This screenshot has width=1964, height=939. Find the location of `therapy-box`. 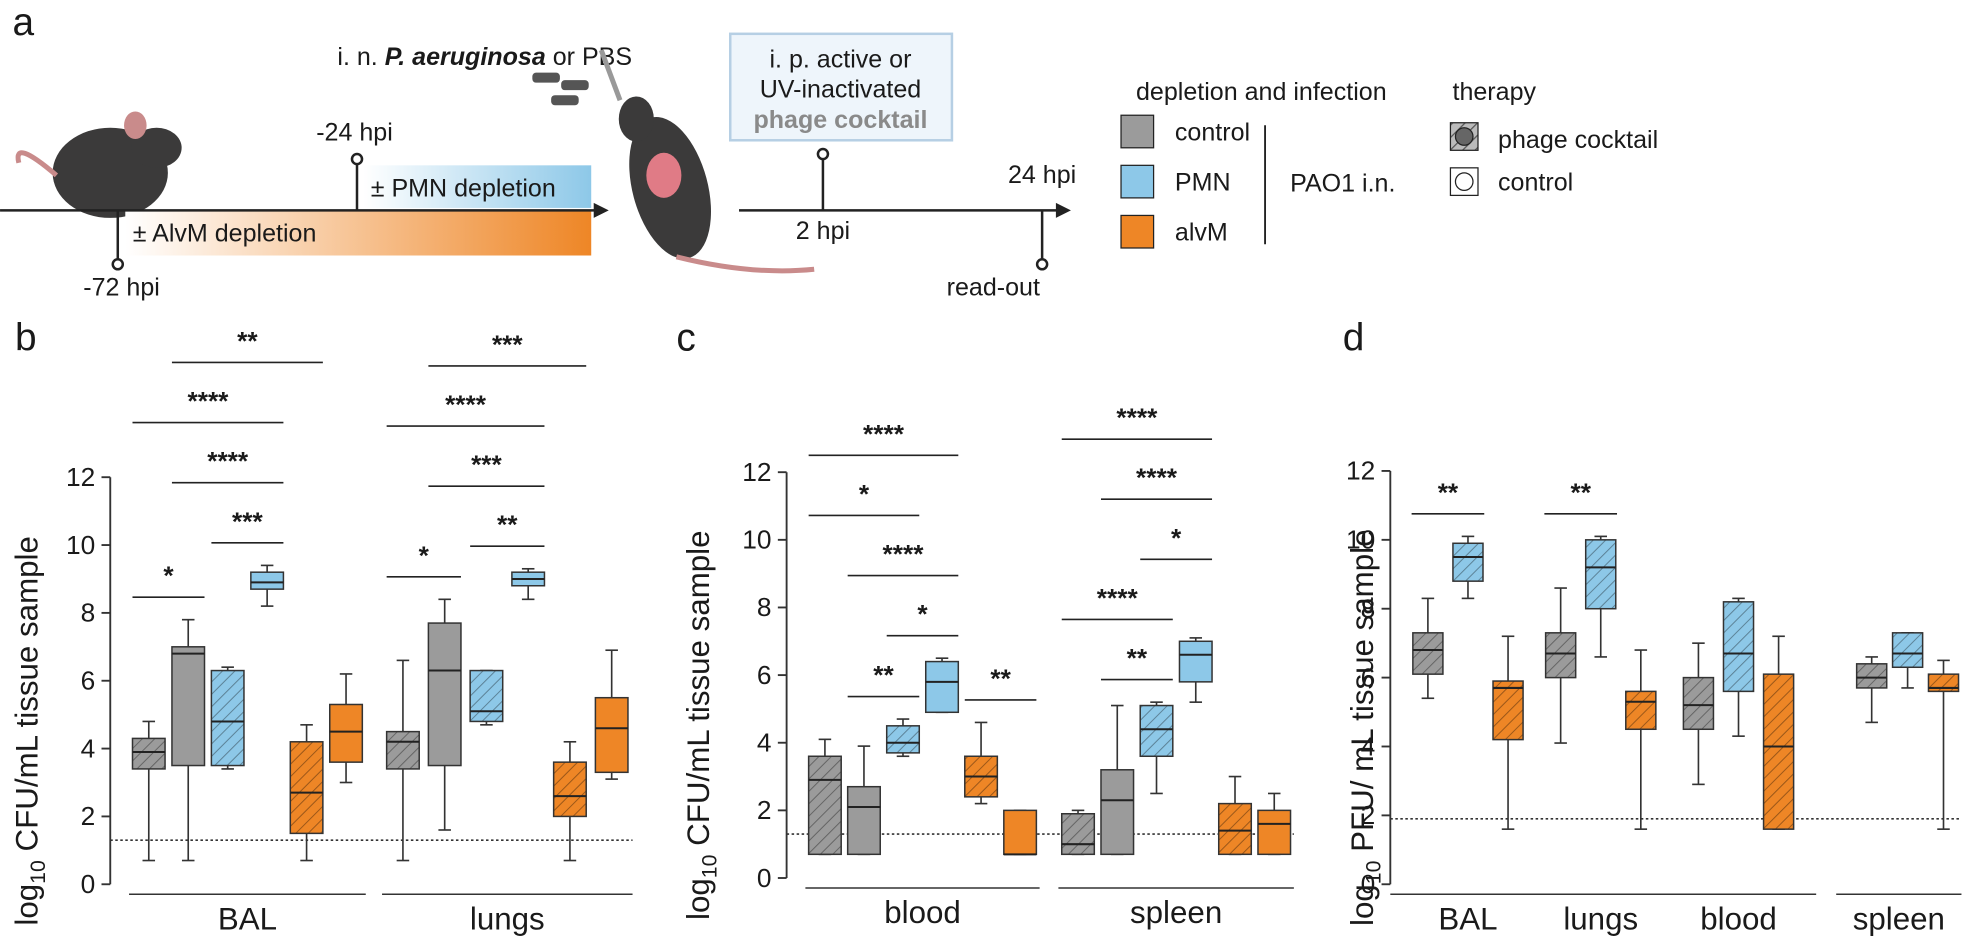

therapy-box is located at coordinates (841, 87).